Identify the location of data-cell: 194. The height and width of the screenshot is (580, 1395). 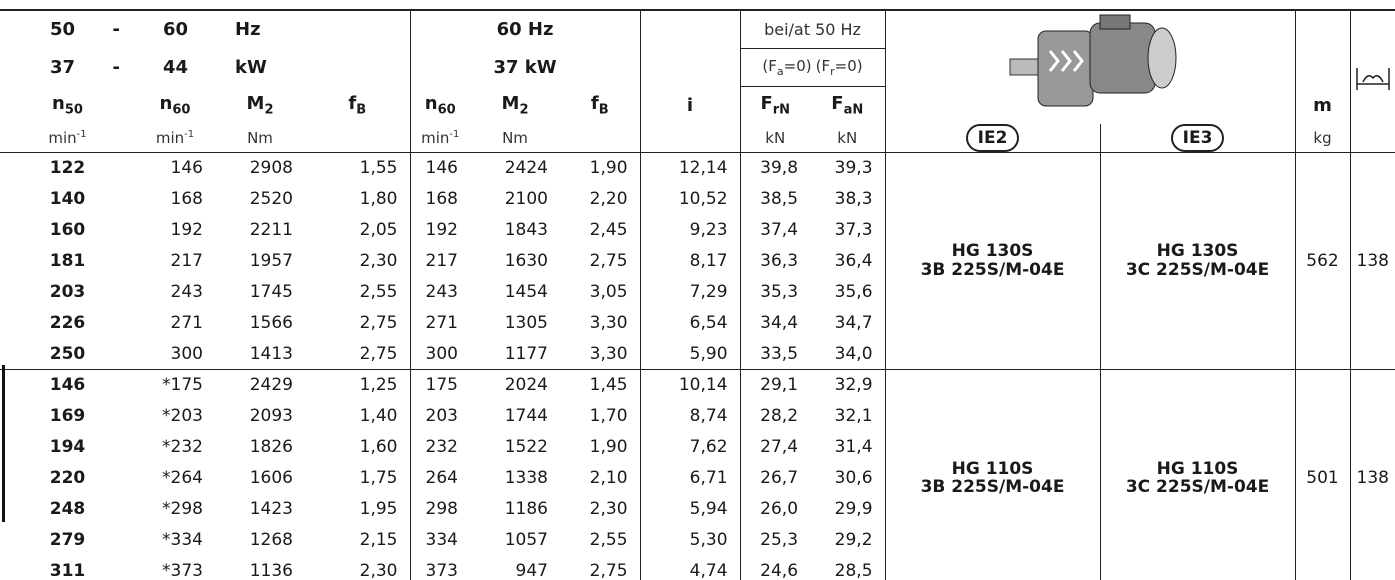
(67, 447).